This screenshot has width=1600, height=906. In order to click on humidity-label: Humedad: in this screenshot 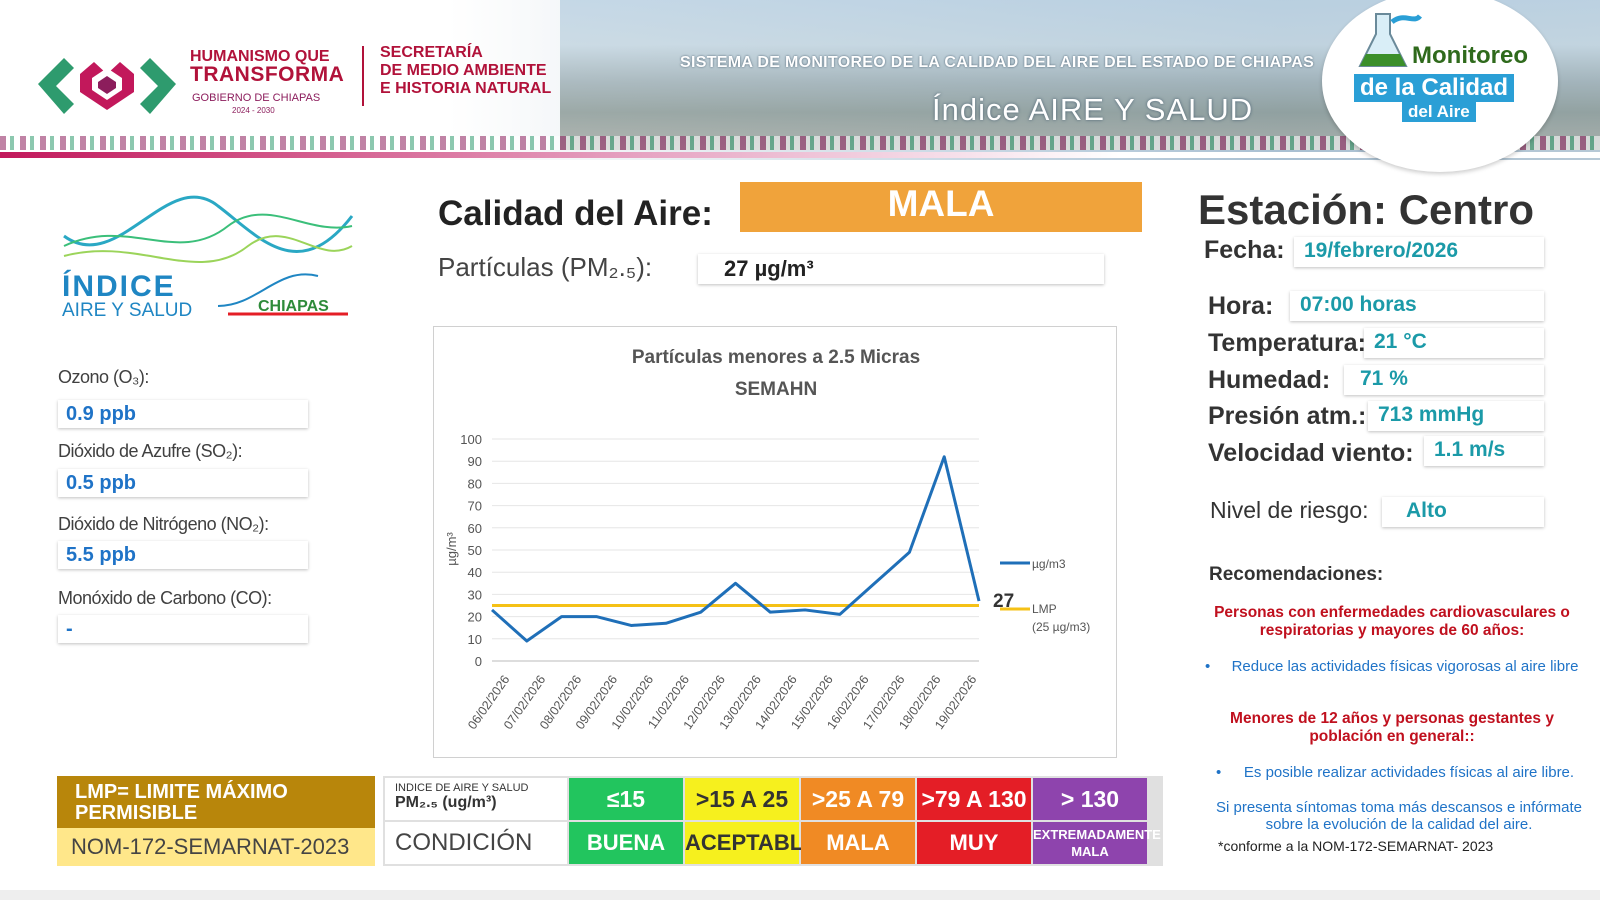, I will do `click(1269, 380)`.